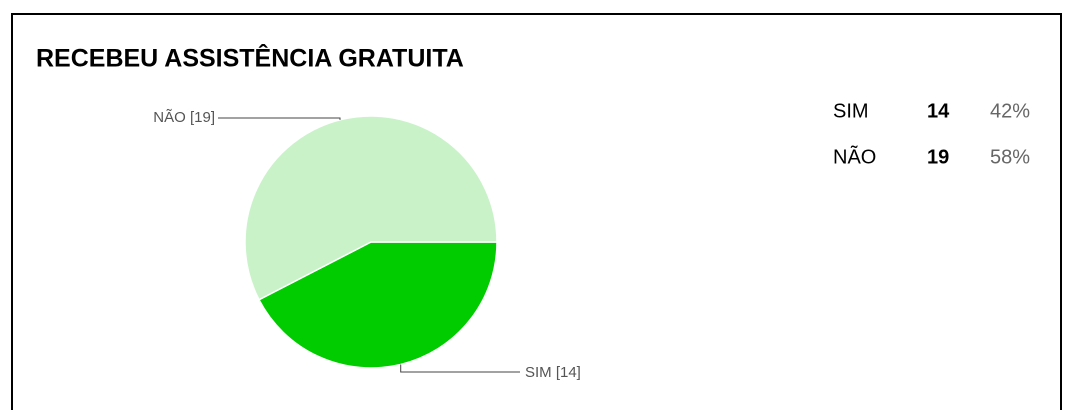 Image resolution: width=1065 pixels, height=410 pixels. What do you see at coordinates (938, 157) in the screenshot?
I see `legend-value: 19` at bounding box center [938, 157].